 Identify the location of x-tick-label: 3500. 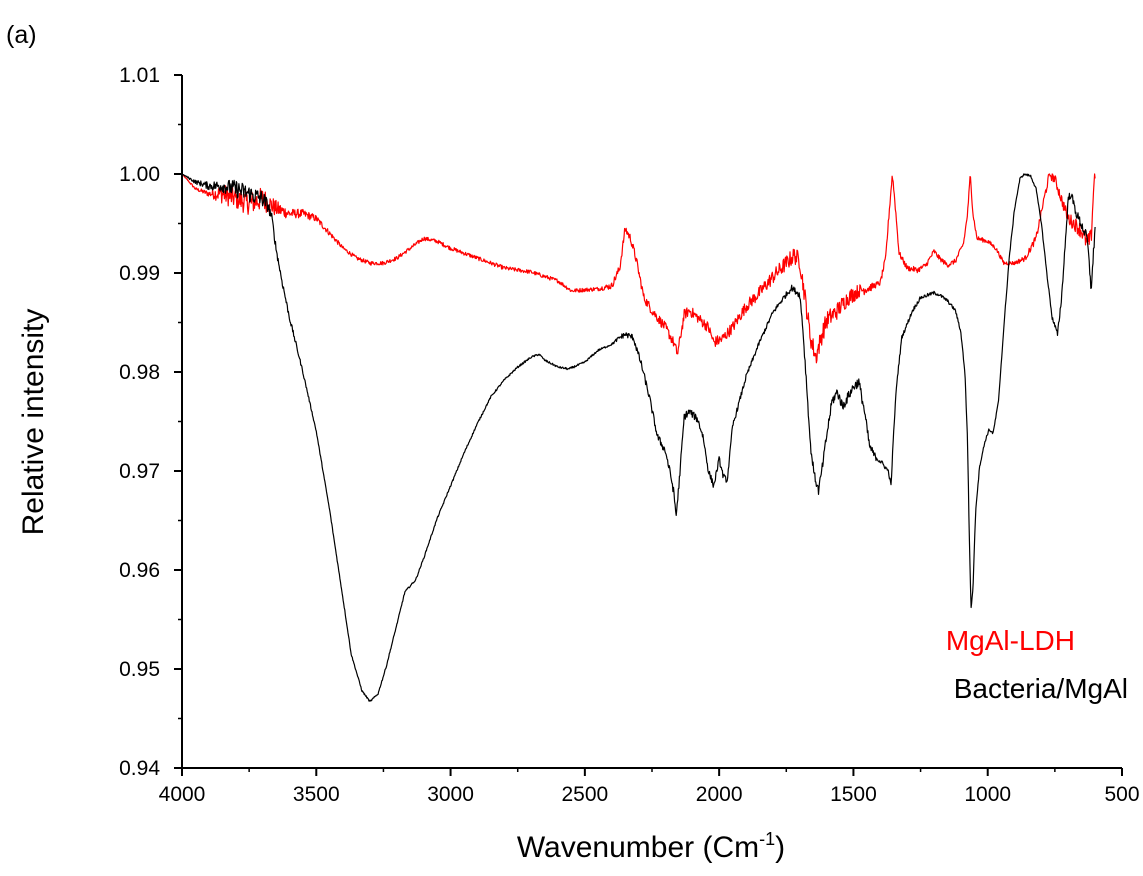
(316, 794).